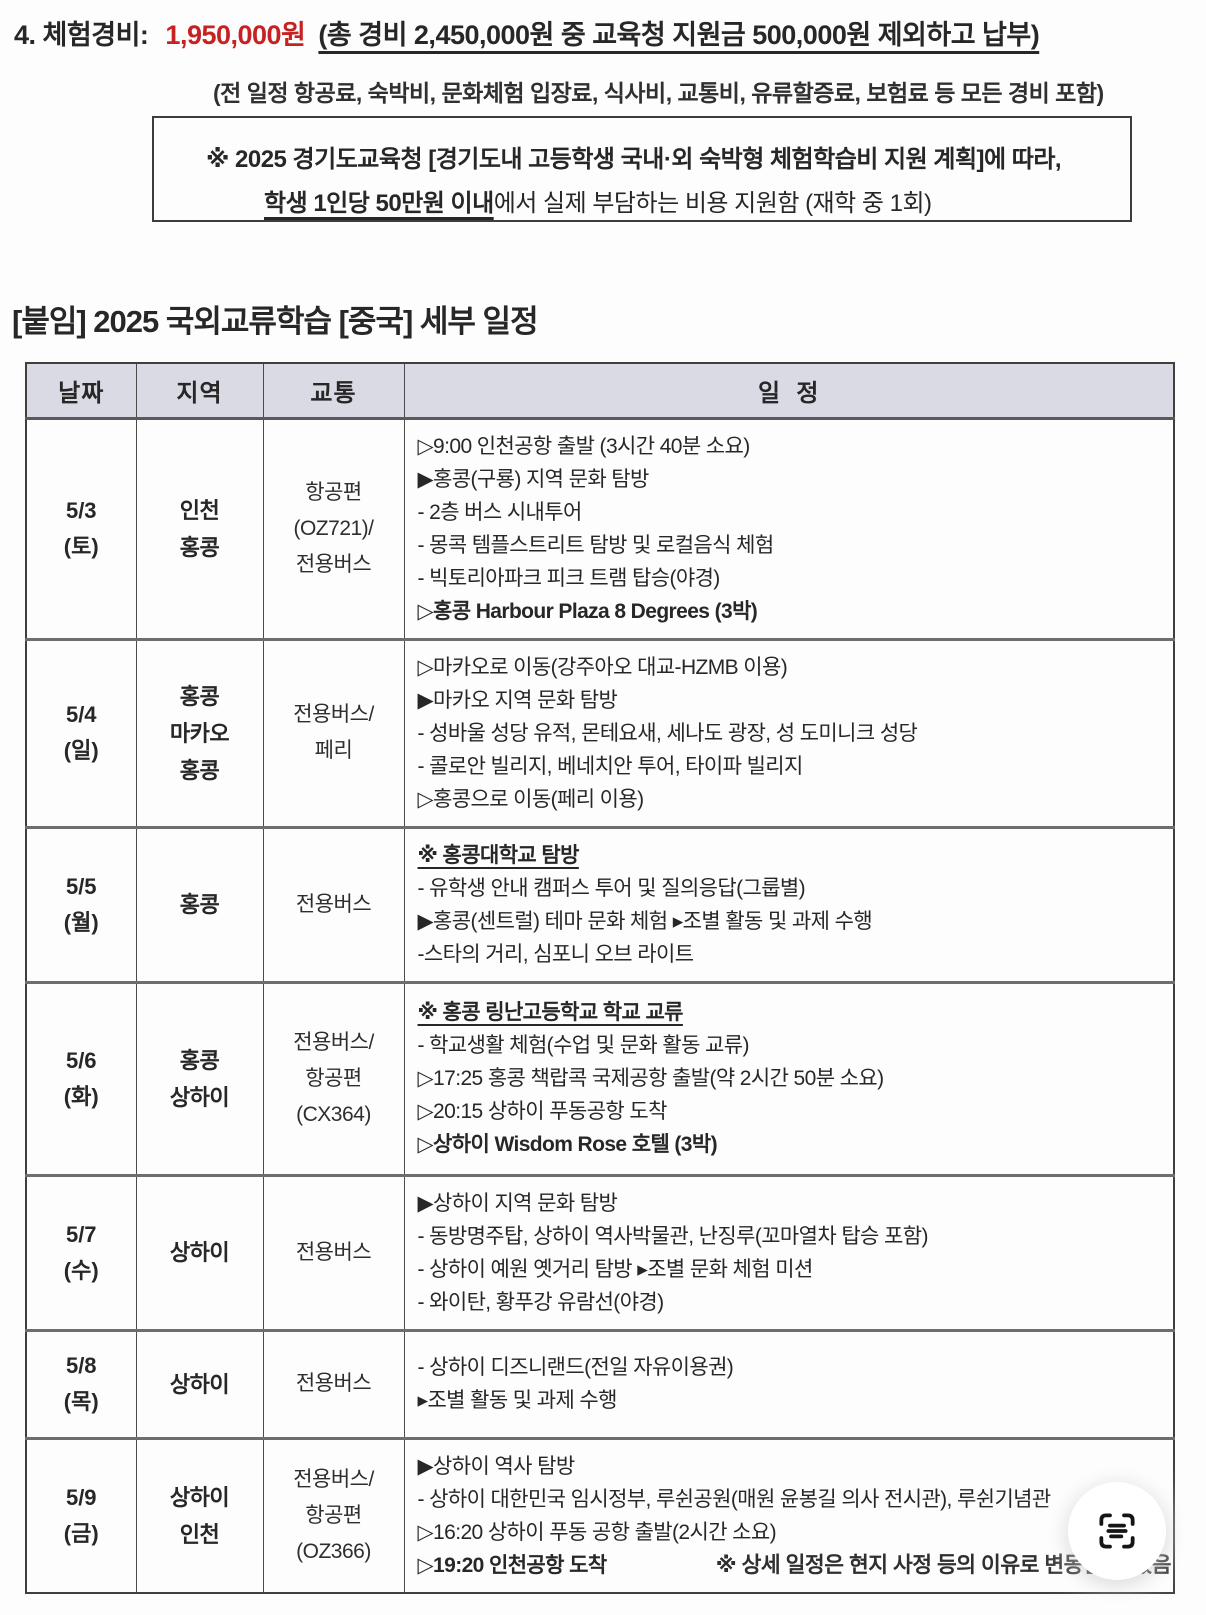 This screenshot has width=1206, height=1615. I want to click on schedule-line: ※ 홍콩대학교 탐방, so click(498, 855).